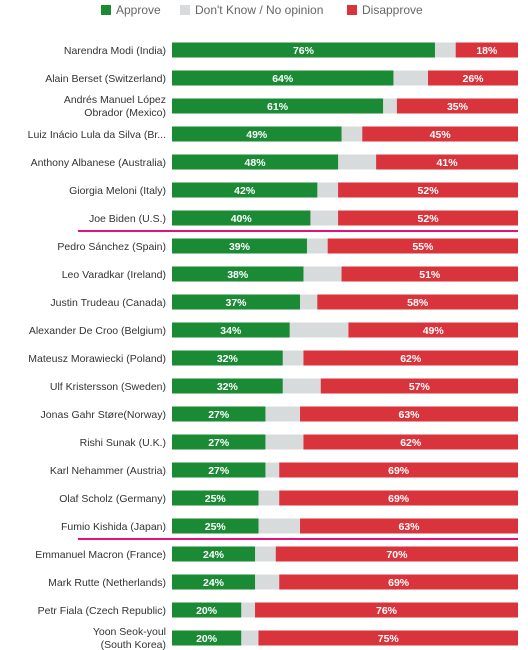 The width and height of the screenshot is (528, 650). Describe the element at coordinates (279, 414) in the screenshot. I see `chart-row: Jonas Gahr Støre(Norway) 27% 63%` at that location.